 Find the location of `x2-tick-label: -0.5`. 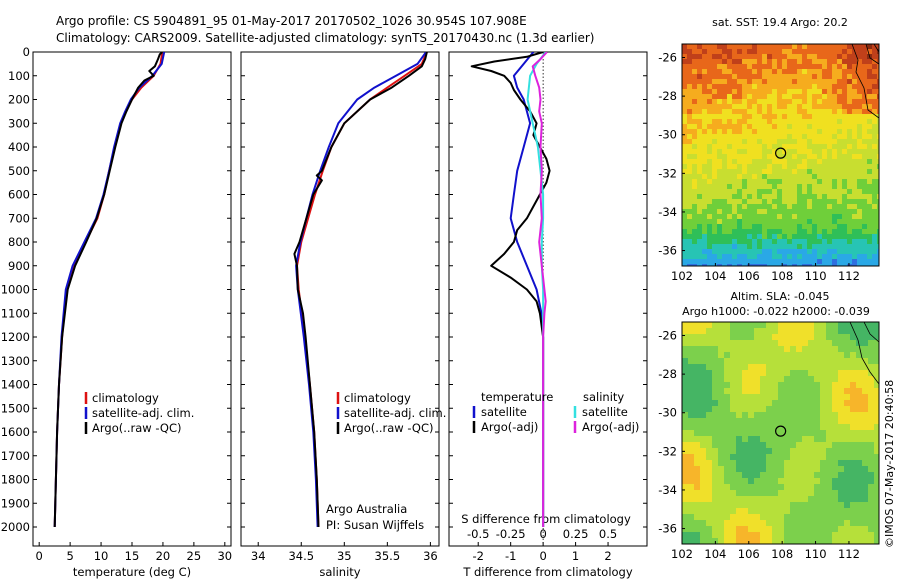

x2-tick-label: -0.5 is located at coordinates (478, 534).